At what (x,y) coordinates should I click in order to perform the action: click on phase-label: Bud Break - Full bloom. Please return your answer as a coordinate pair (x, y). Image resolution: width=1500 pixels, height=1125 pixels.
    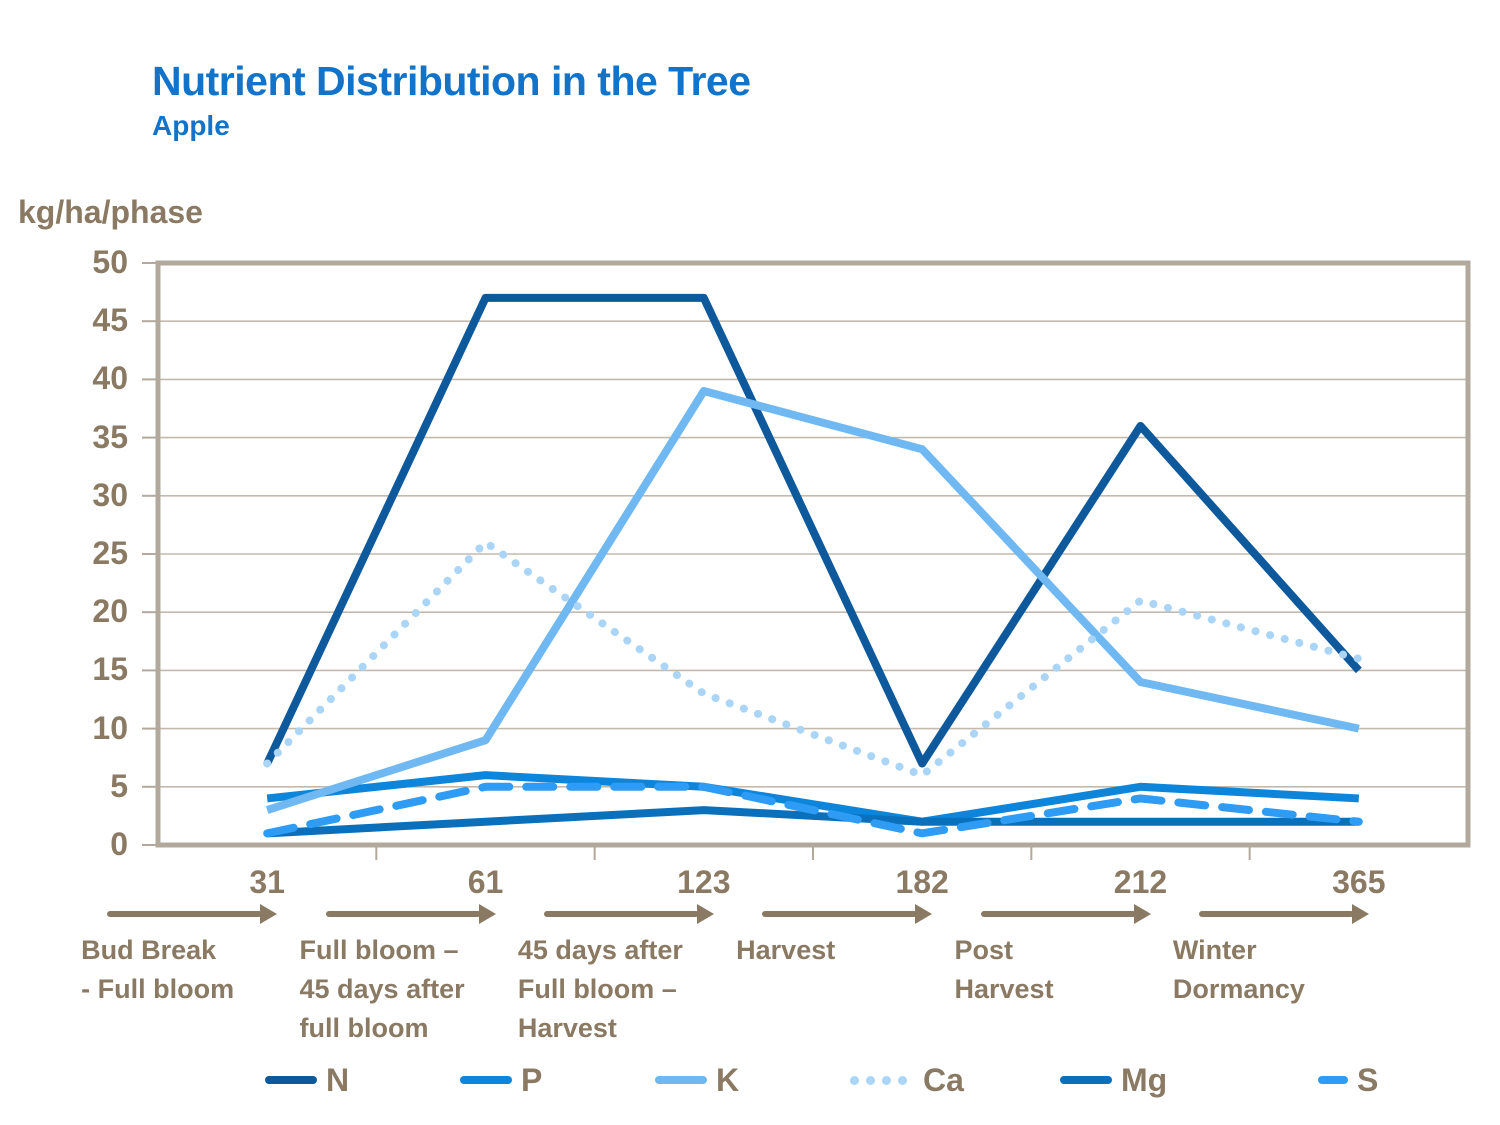
    Looking at the image, I should click on (158, 970).